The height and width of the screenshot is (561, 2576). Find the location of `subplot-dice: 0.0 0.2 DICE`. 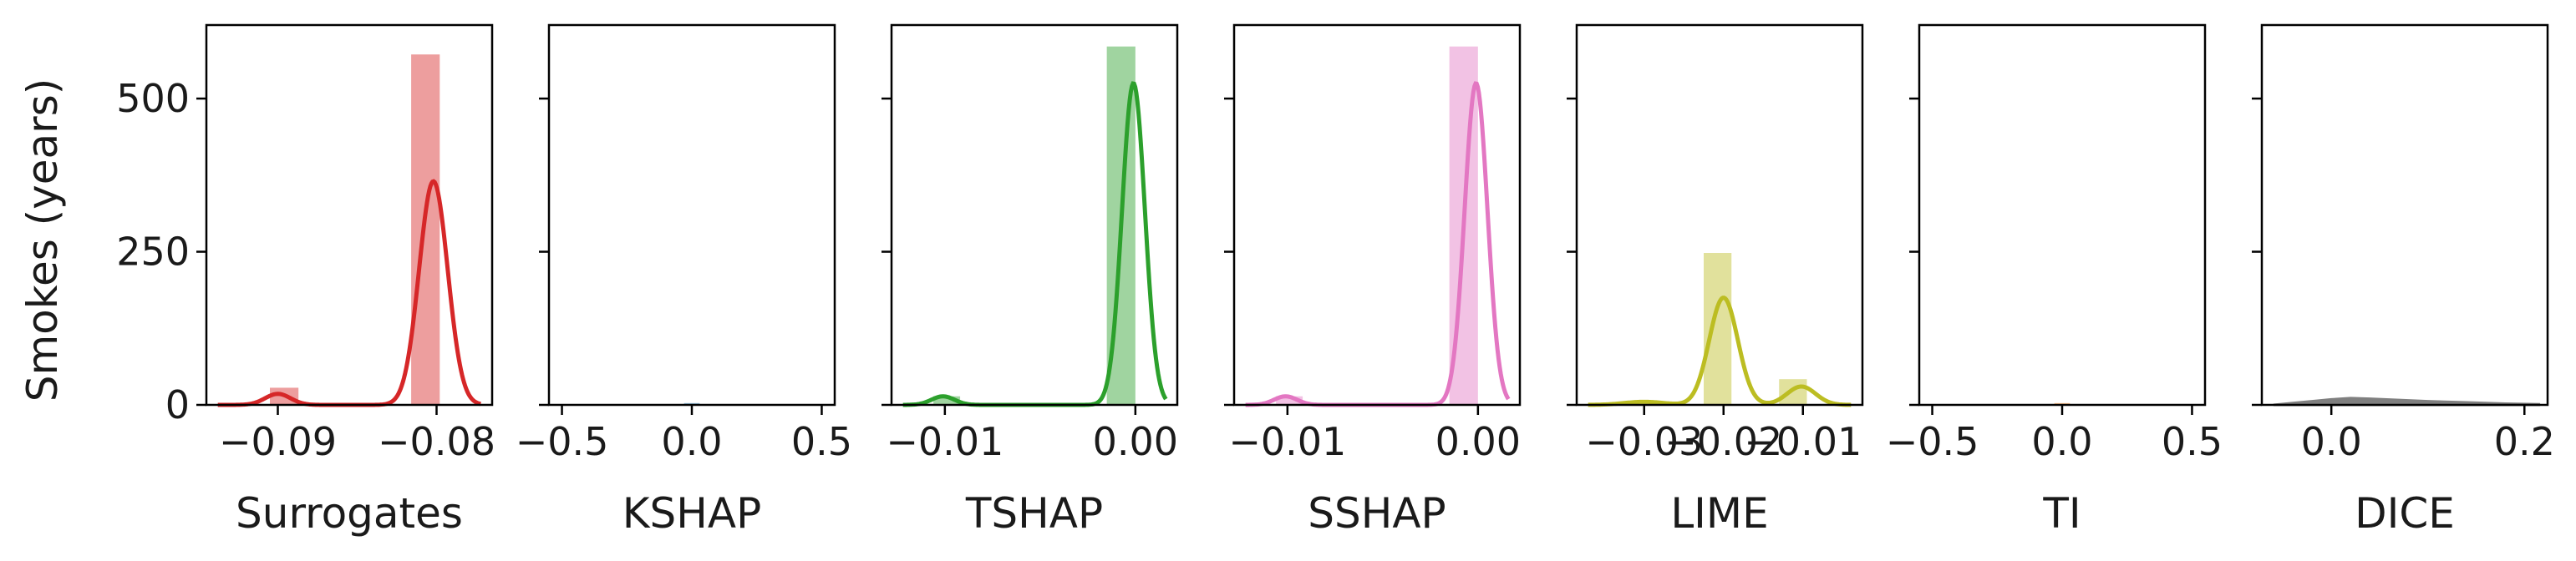

subplot-dice: 0.0 0.2 DICE is located at coordinates (2403, 280).